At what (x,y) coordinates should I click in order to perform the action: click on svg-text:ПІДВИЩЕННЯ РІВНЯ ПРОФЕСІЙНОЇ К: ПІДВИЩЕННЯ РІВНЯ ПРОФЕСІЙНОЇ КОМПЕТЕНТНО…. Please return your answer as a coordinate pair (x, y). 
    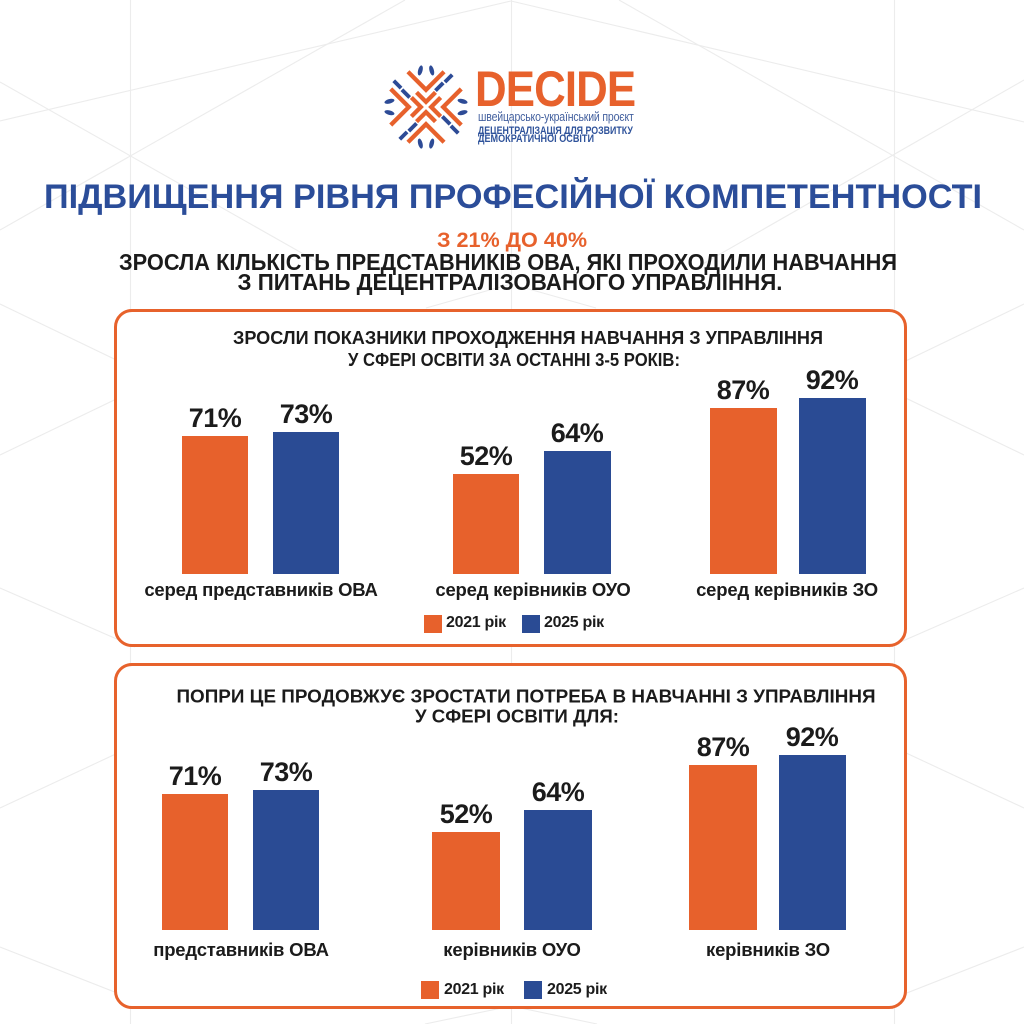
    Looking at the image, I should click on (513, 196).